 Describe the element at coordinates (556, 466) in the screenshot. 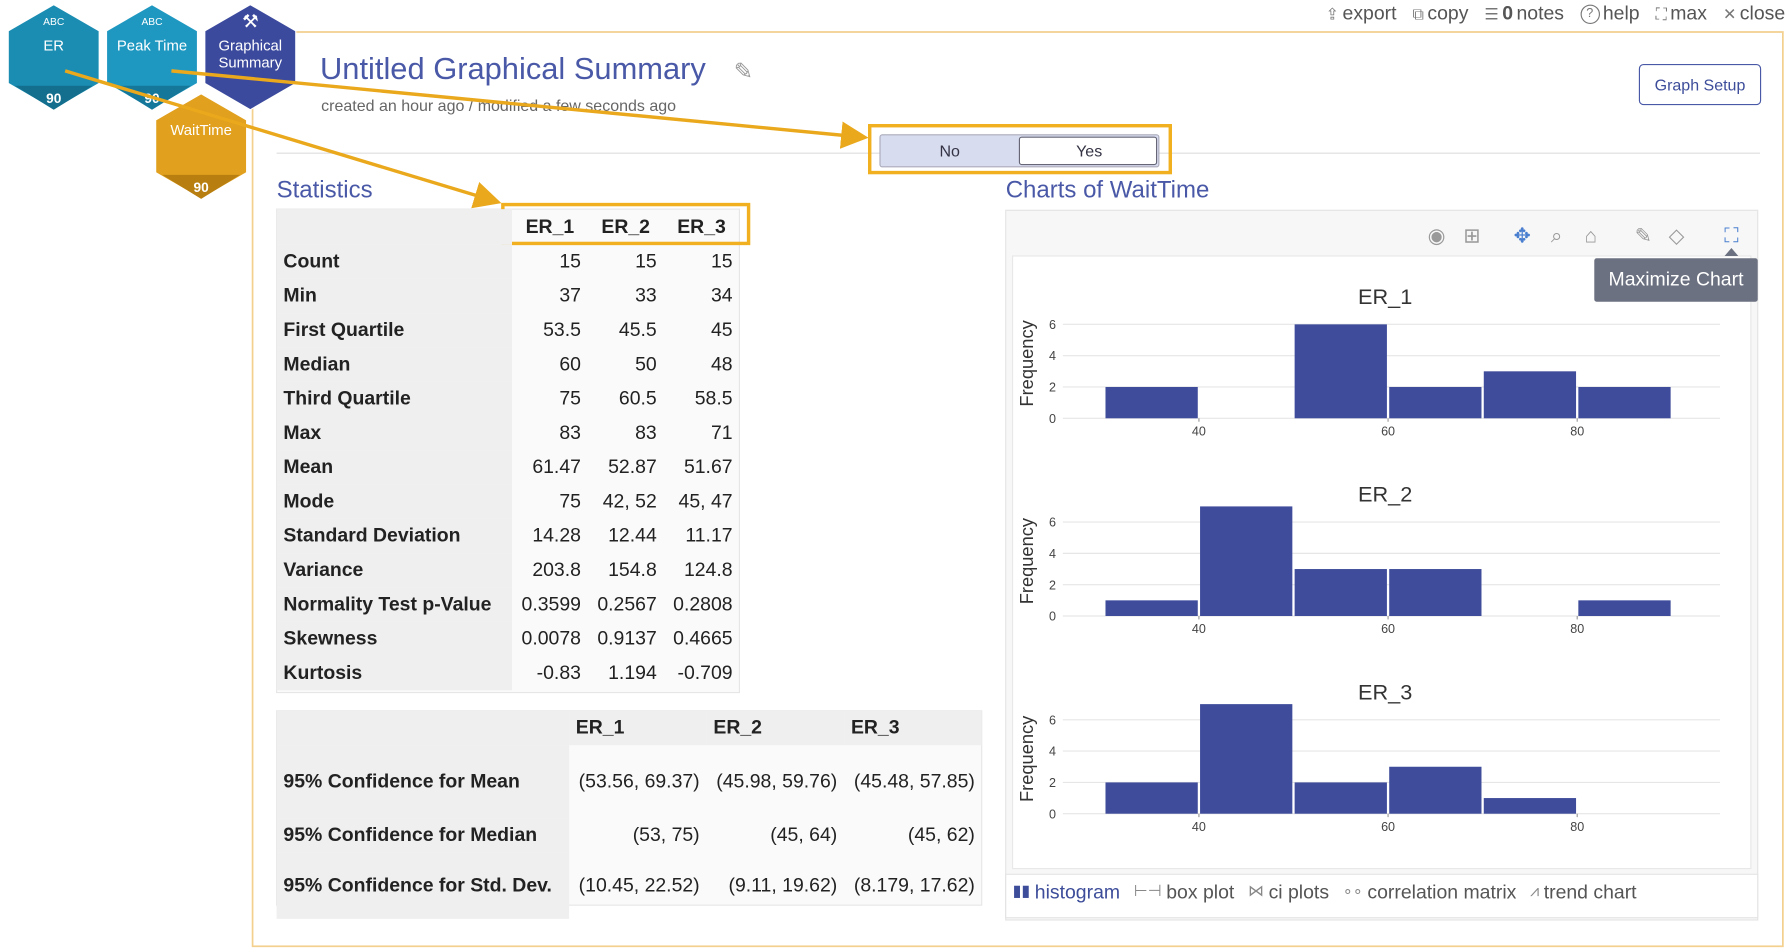

I see `cell: 61.47` at that location.